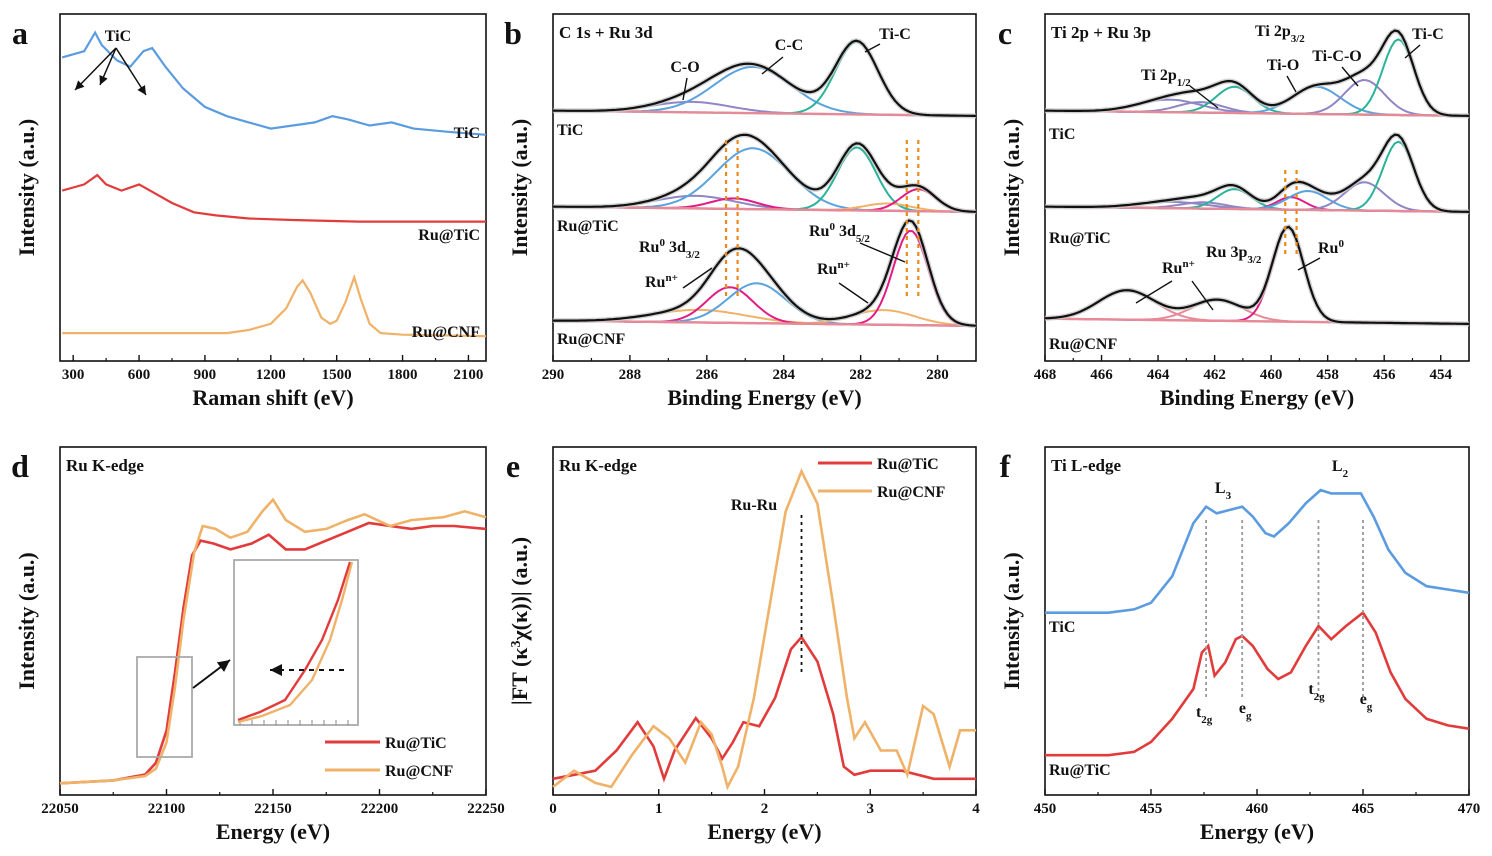 Image resolution: width=1492 pixels, height=856 pixels. What do you see at coordinates (588, 226) in the screenshot?
I see `sample-label-Ru@TiC: Ru@TiC` at bounding box center [588, 226].